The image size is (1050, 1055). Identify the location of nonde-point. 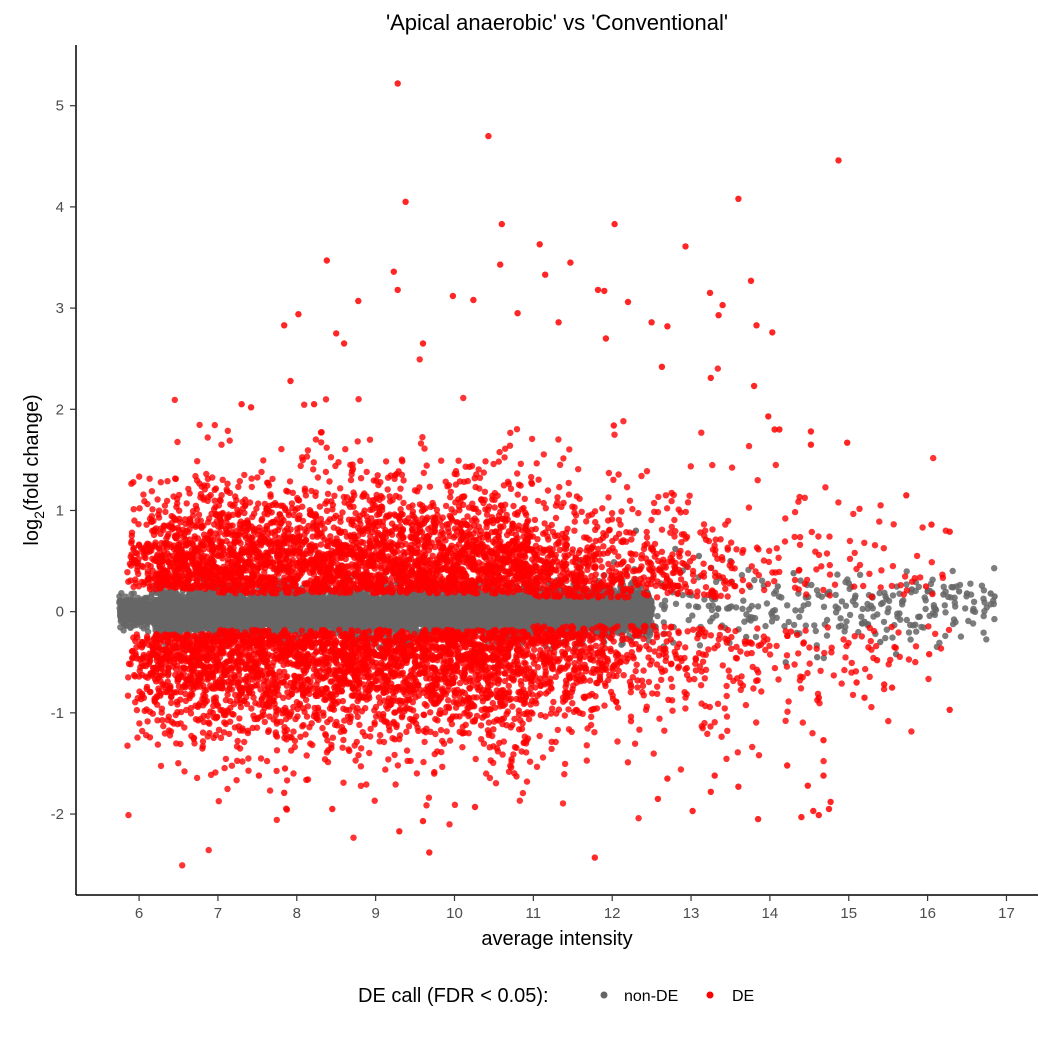
(131, 594).